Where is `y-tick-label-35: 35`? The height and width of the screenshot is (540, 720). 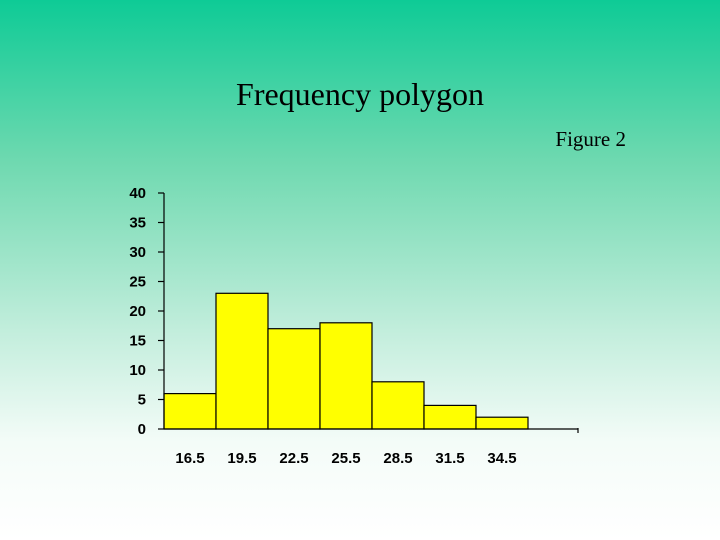
y-tick-label-35: 35 is located at coordinates (137, 223).